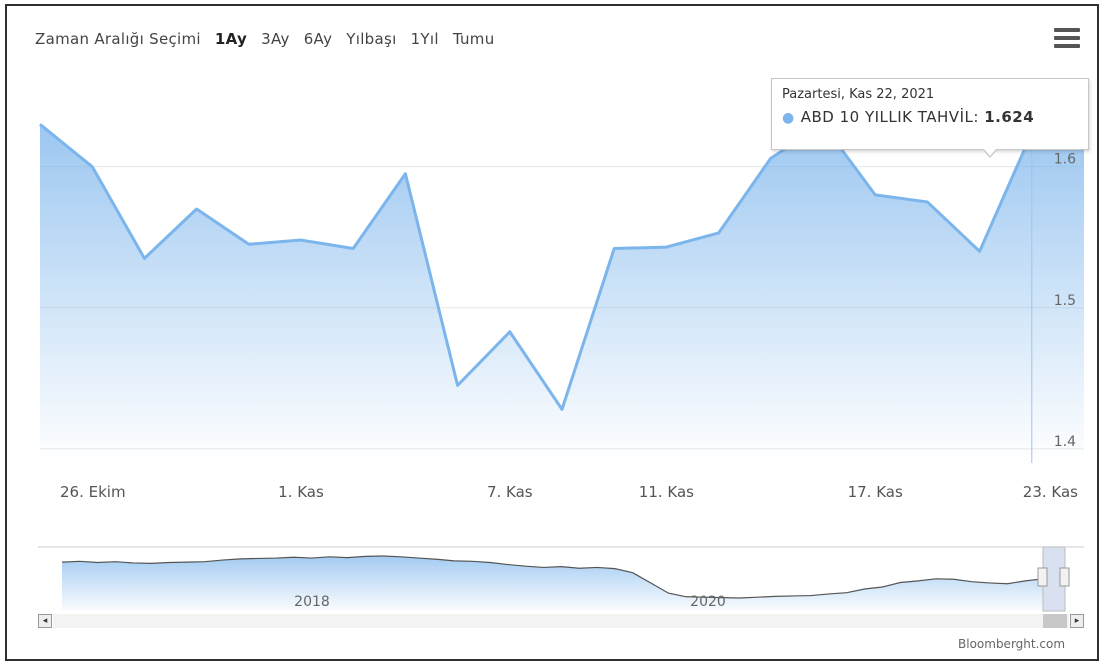 The height and width of the screenshot is (667, 1106). Describe the element at coordinates (118, 39) in the screenshot. I see `range-selector-label: Zaman Aralığı Seçimi` at that location.